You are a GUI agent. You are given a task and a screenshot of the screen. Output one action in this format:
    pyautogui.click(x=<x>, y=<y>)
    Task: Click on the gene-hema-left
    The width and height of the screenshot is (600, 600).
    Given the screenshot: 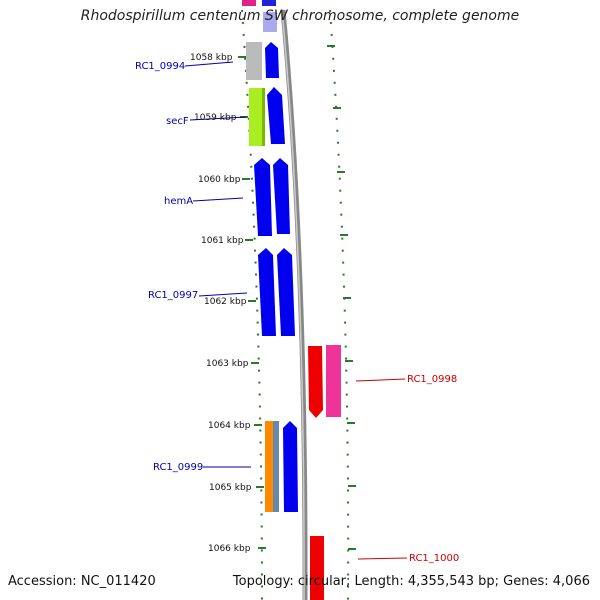 What is the action you would take?
    pyautogui.click(x=263, y=197)
    